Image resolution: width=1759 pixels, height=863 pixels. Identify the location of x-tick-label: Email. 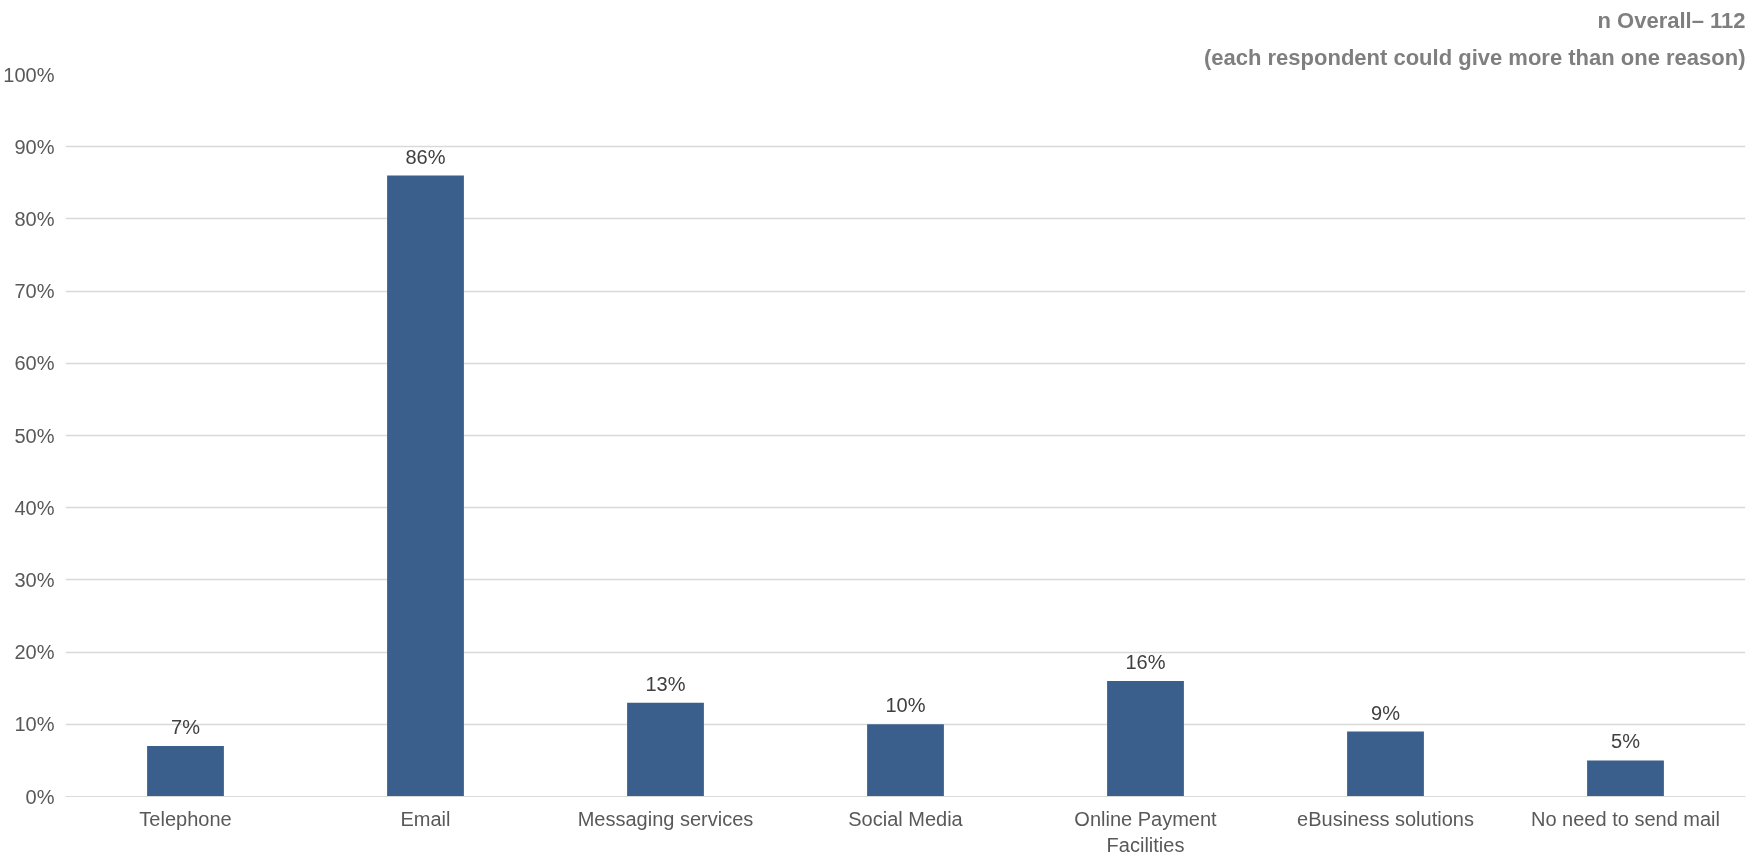
(425, 818).